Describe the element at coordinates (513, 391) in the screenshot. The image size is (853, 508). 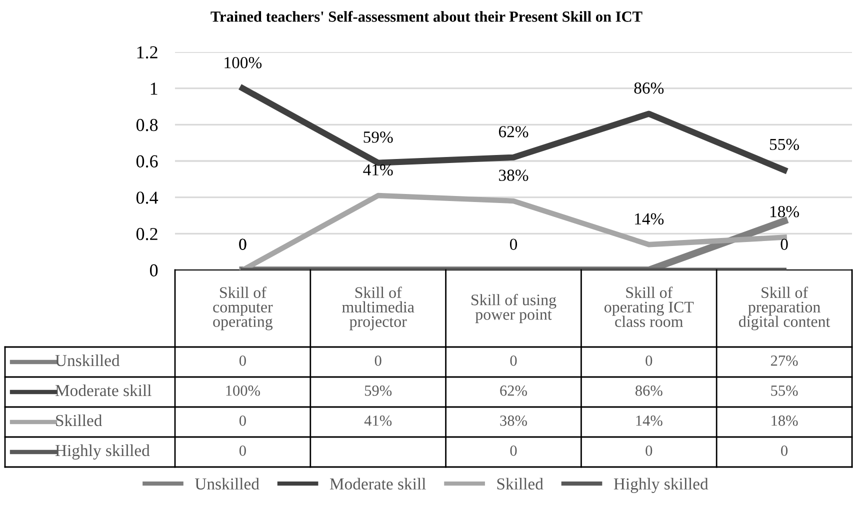
I see `data-label: 62%` at that location.